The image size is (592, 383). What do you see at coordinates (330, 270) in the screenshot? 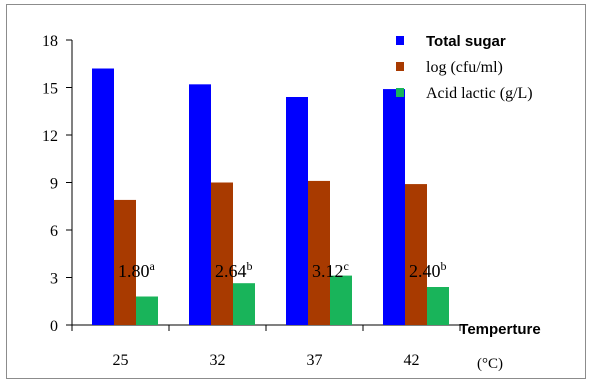
I see `bar-annotation: 3.12c` at bounding box center [330, 270].